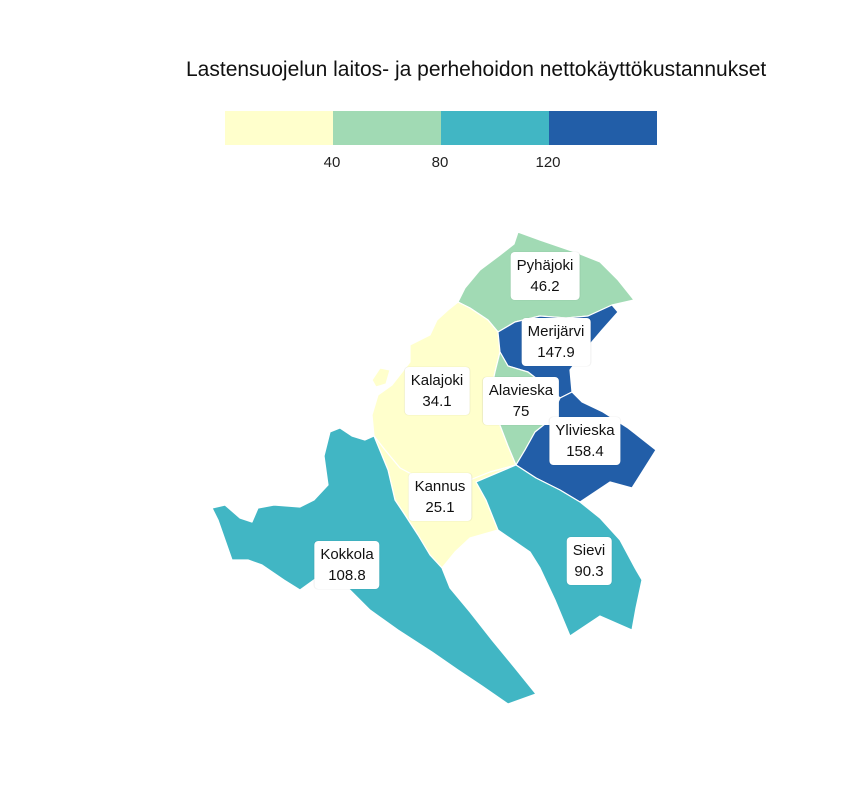 This screenshot has width=864, height=792. What do you see at coordinates (437, 391) in the screenshot?
I see `region-label-kalajoki: Kalajoki 34.1` at bounding box center [437, 391].